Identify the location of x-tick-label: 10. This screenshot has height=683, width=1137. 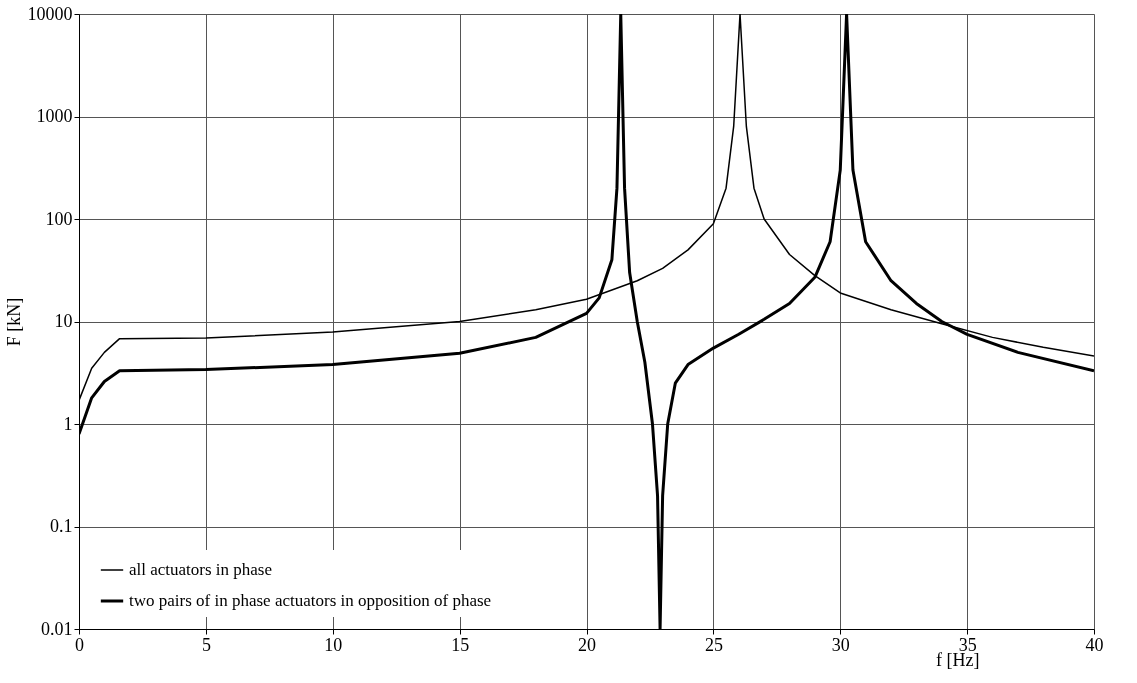
(333, 644).